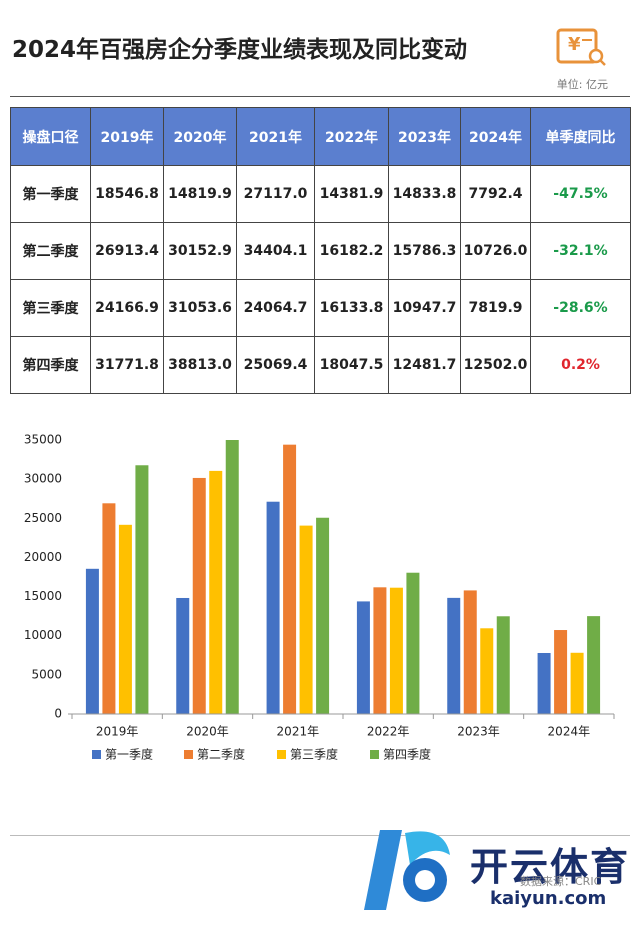 The image size is (640, 928). What do you see at coordinates (388, 732) in the screenshot?
I see `x-tick-label: 2022年` at bounding box center [388, 732].